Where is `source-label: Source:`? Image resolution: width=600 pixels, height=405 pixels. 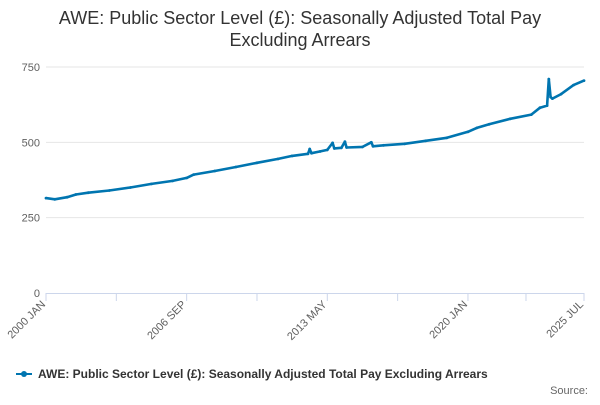 source-label: Source: is located at coordinates (569, 391).